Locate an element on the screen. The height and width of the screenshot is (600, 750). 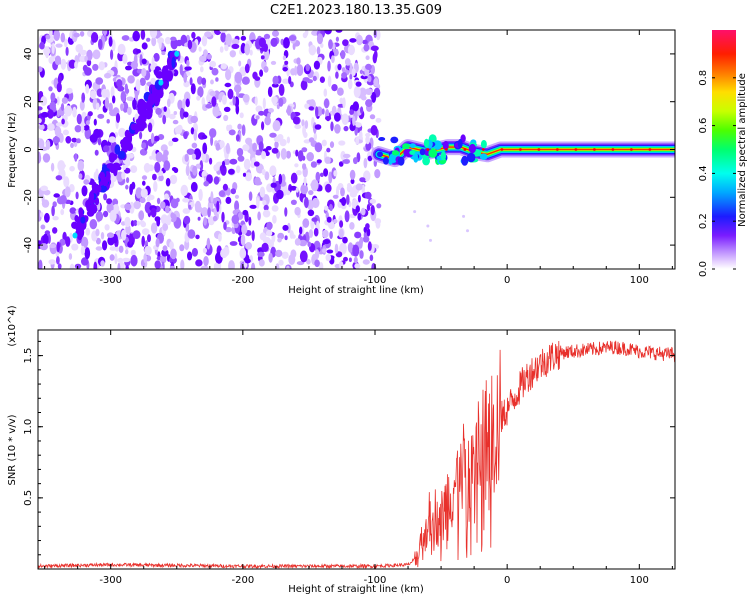
heatmap-y-axis-label: Frequency (Hz) is located at coordinates (12, 150).